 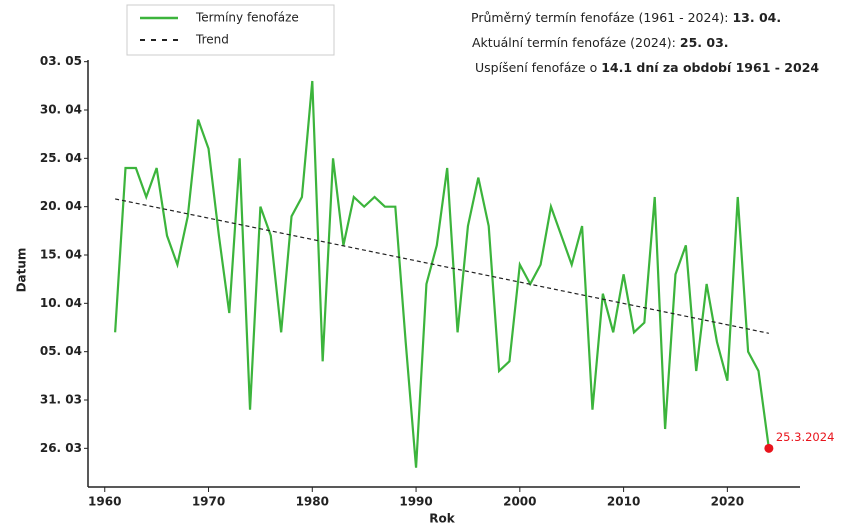 What do you see at coordinates (104, 502) in the screenshot?
I see `x-tick-label: 1960` at bounding box center [104, 502].